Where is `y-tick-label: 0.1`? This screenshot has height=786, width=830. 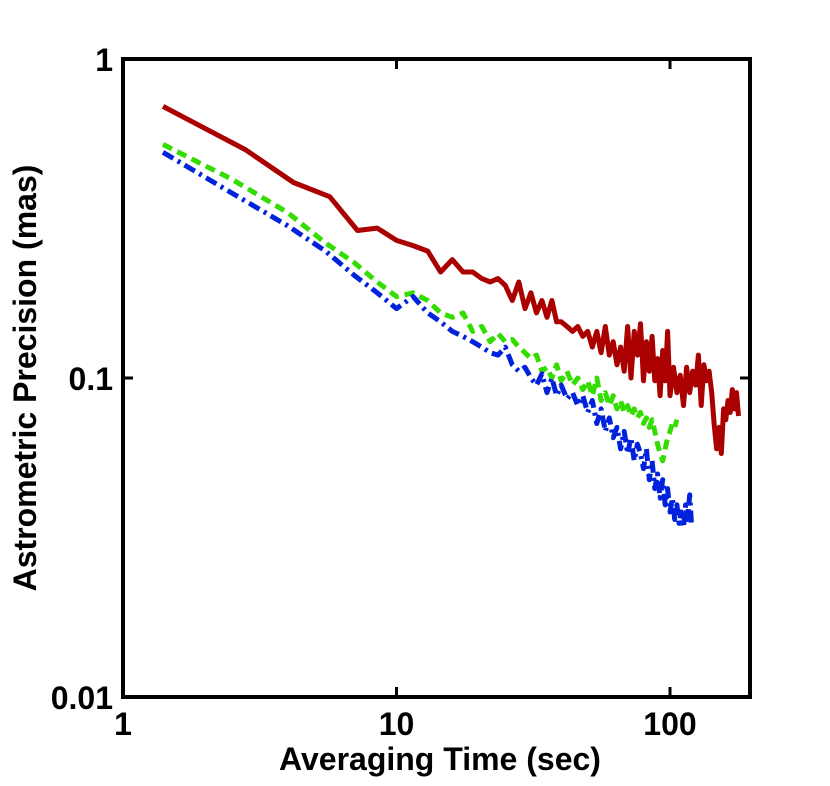 y-tick-label: 0.1 is located at coordinates (91, 379).